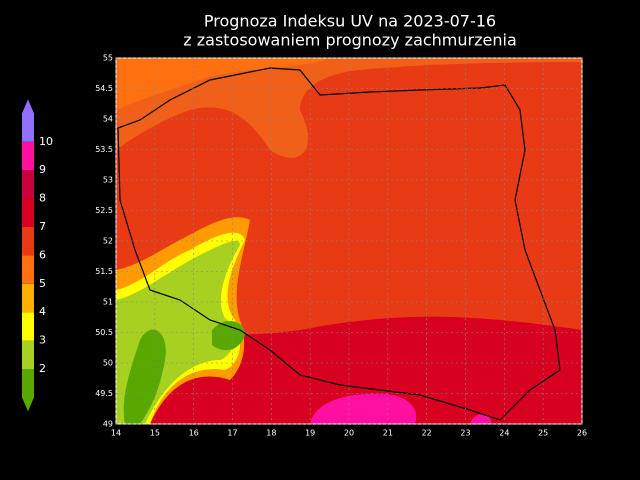 This screenshot has height=480, width=640. What do you see at coordinates (108, 424) in the screenshot?
I see `y-tick-label: 49` at bounding box center [108, 424].